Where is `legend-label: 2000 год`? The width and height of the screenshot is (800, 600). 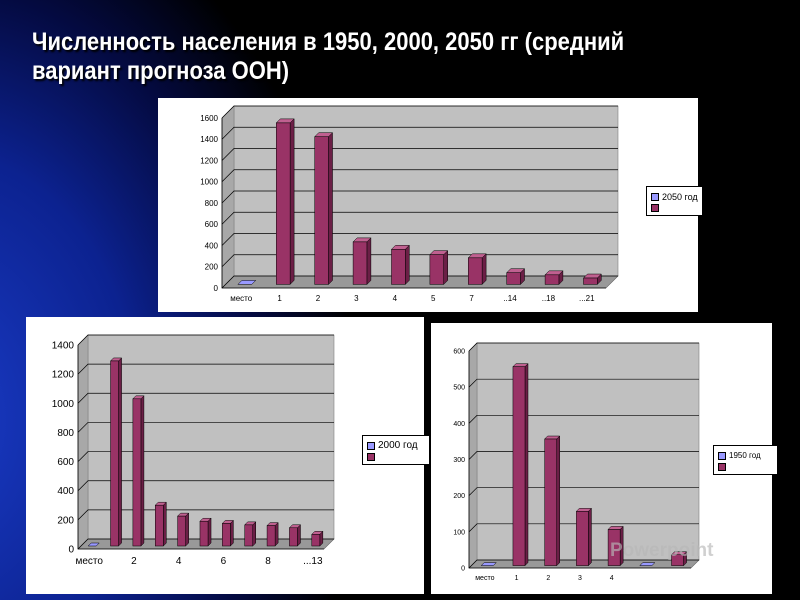
legend-label: 2000 год is located at coordinates (398, 445).